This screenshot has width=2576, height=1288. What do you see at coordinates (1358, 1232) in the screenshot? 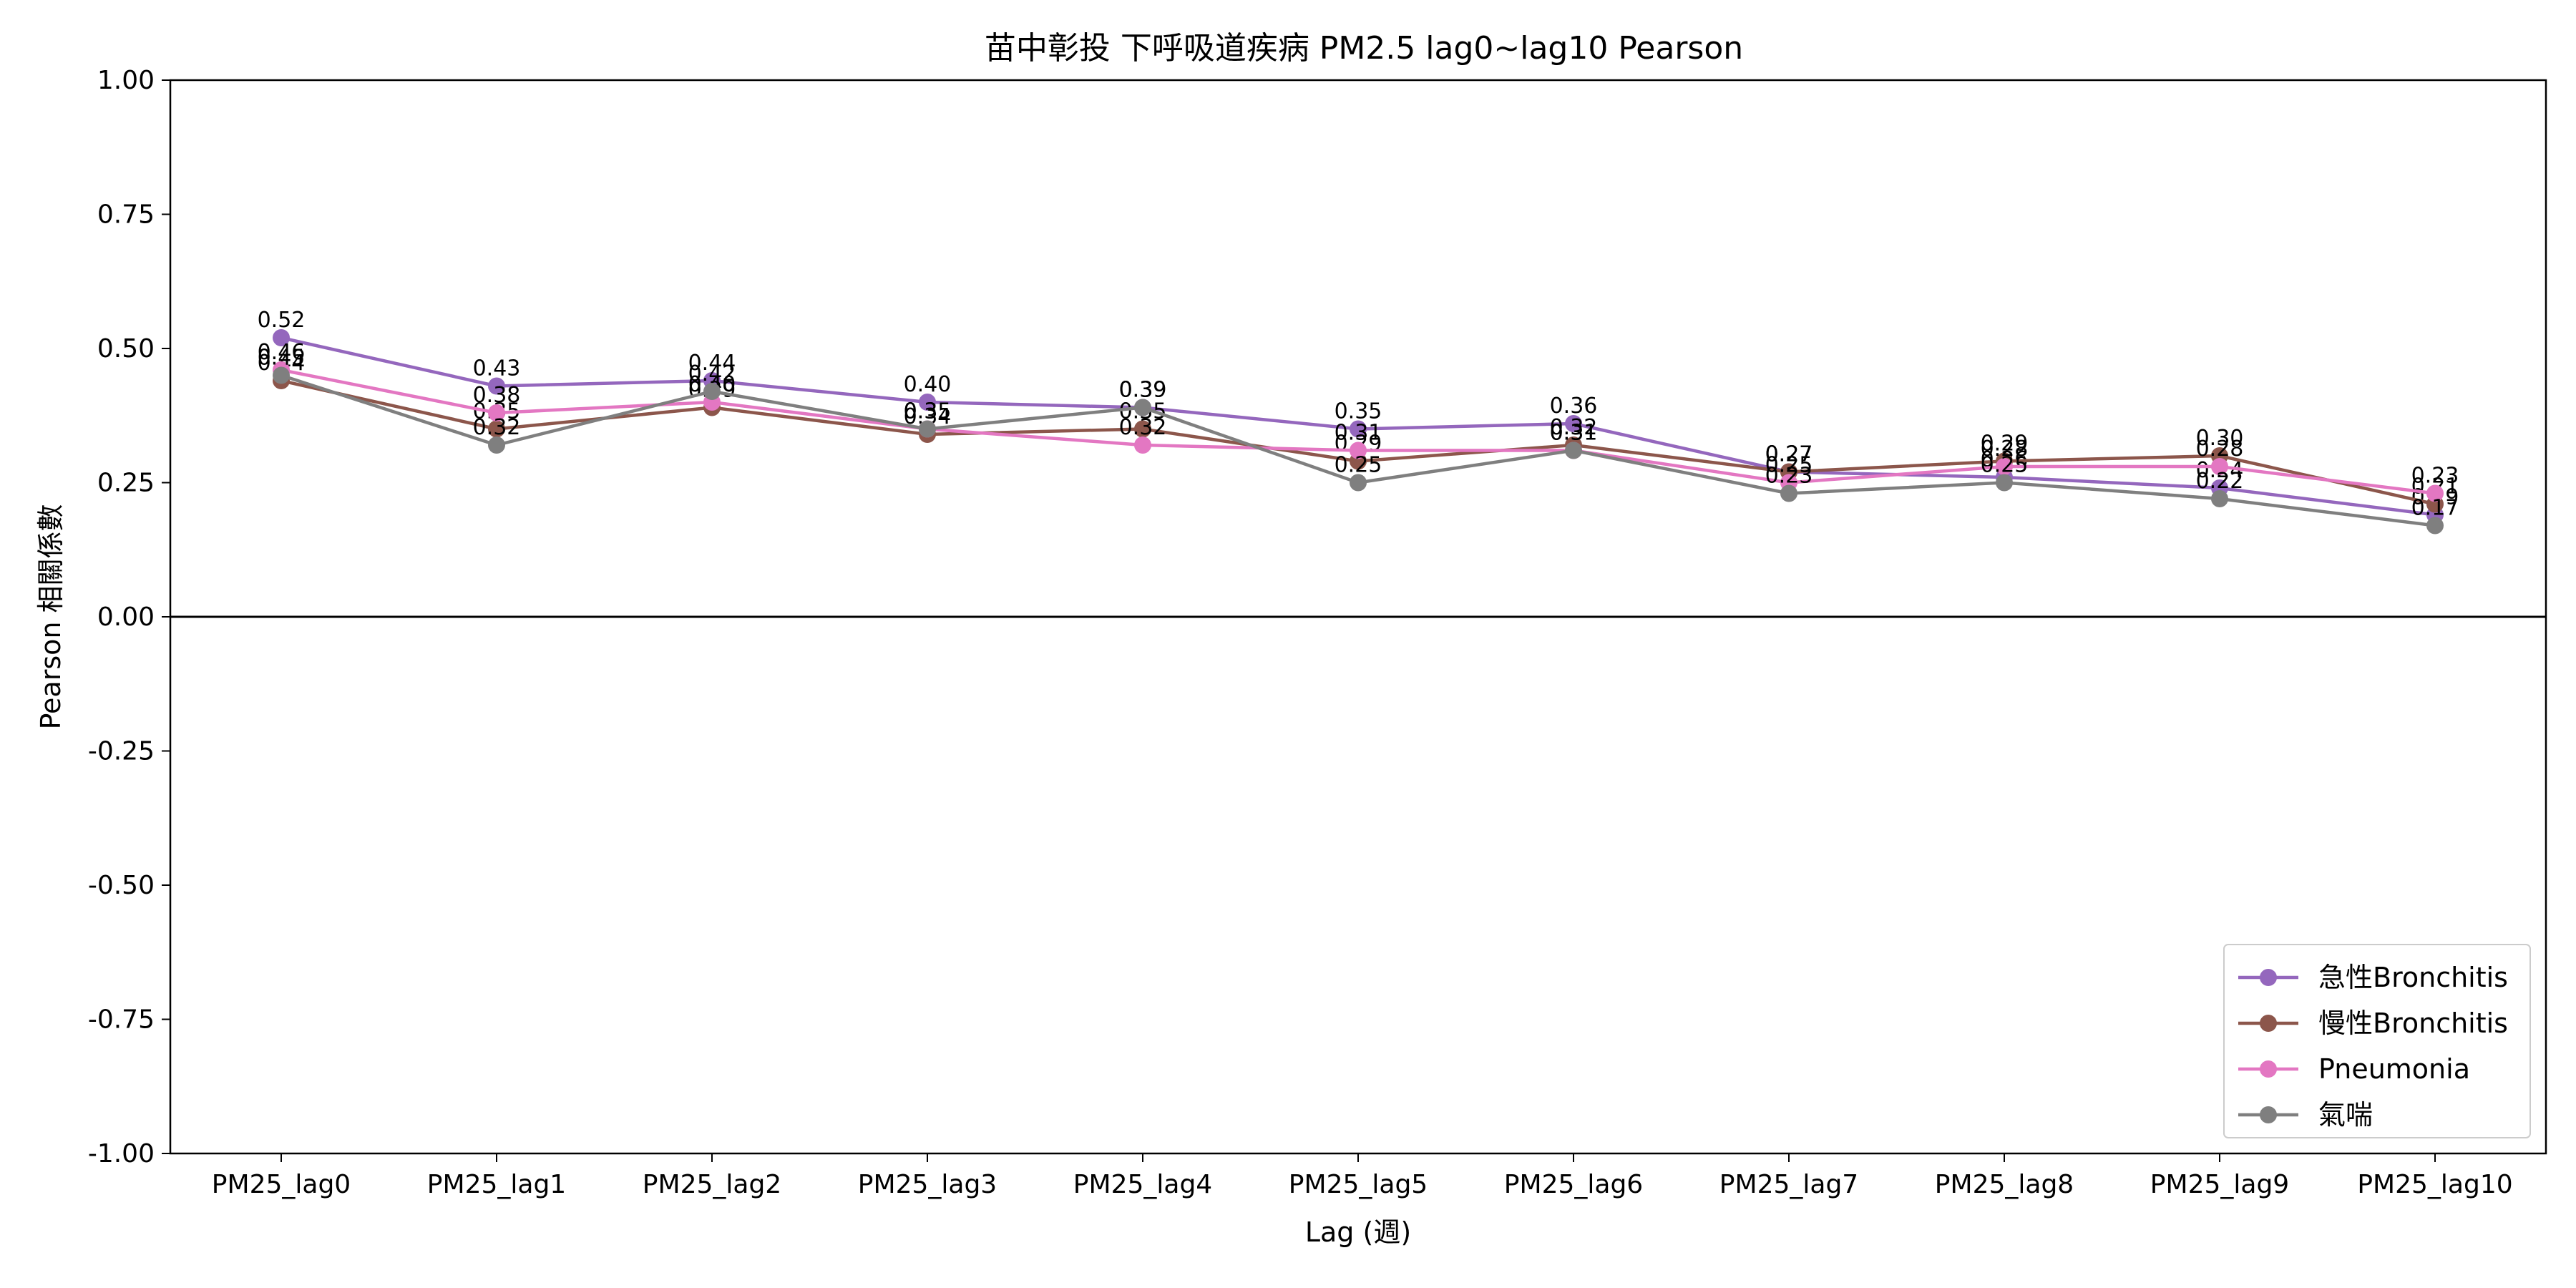
I see `x-axis-label: Lag (週)` at bounding box center [1358, 1232].